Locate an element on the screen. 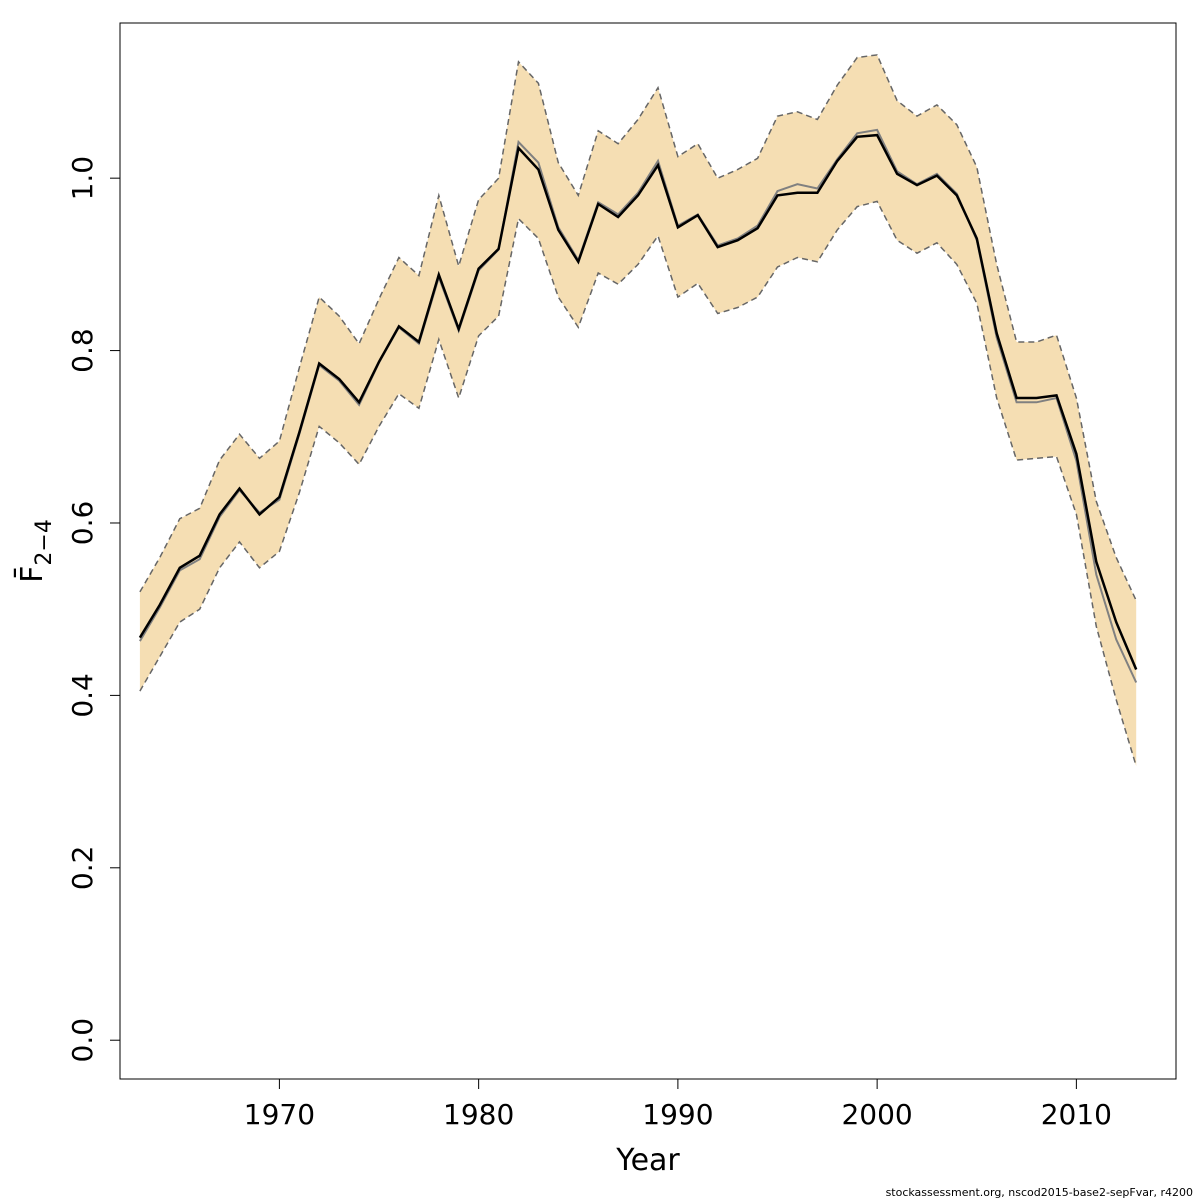 The width and height of the screenshot is (1200, 1200). x-axis-title: Year is located at coordinates (647, 1160).